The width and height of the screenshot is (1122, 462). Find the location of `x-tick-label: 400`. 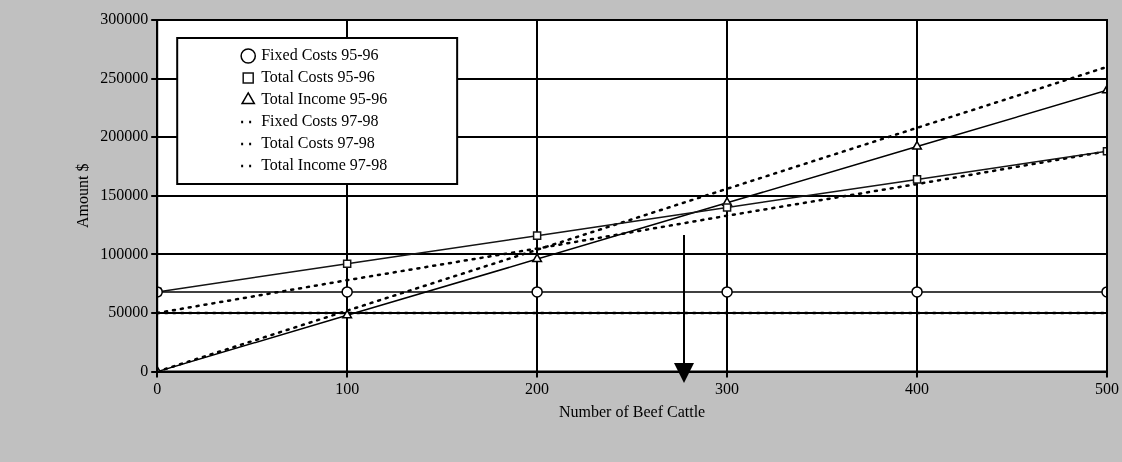

x-tick-label: 400 is located at coordinates (917, 389).